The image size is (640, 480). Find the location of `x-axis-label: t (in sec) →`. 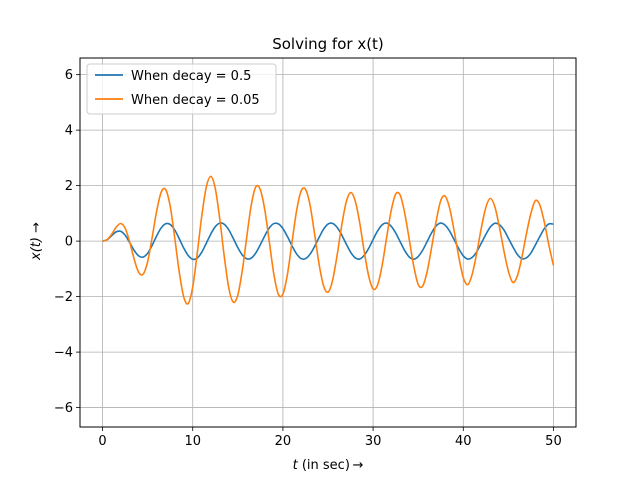

x-axis-label: t (in sec) → is located at coordinates (328, 465).